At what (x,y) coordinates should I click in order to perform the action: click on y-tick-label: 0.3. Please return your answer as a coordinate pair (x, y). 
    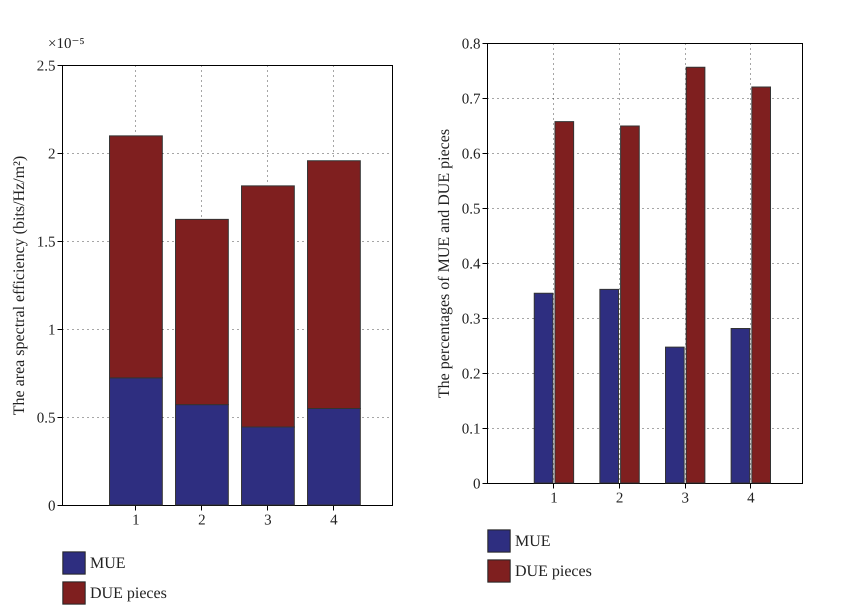
    Looking at the image, I should click on (471, 320).